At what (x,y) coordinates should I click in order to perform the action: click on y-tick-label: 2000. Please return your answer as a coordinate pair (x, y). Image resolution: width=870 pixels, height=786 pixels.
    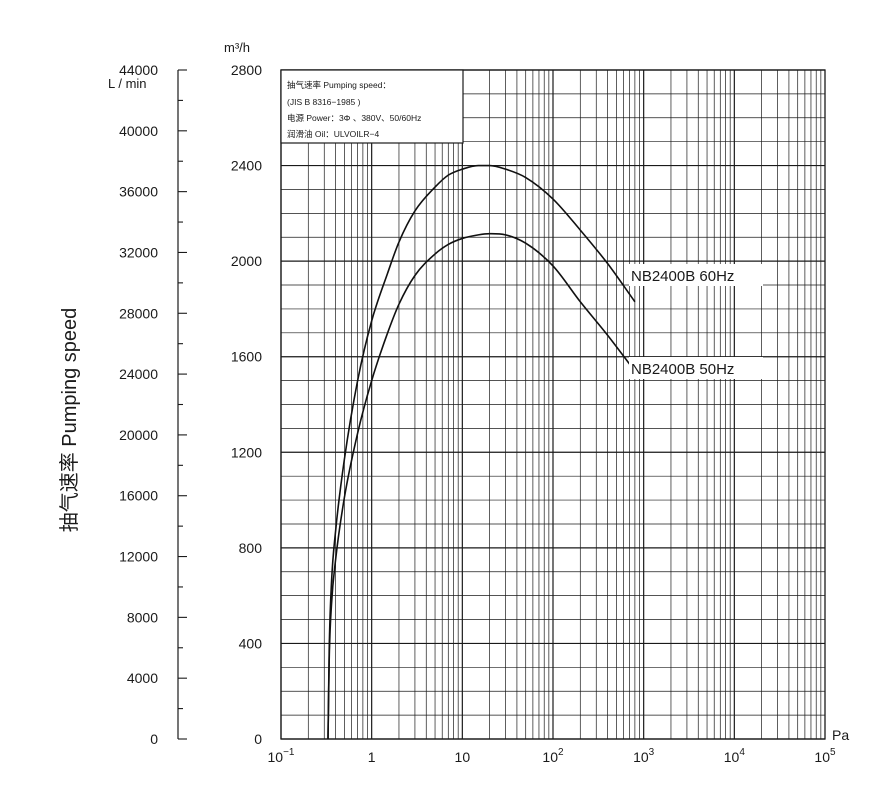
    Looking at the image, I should click on (246, 261).